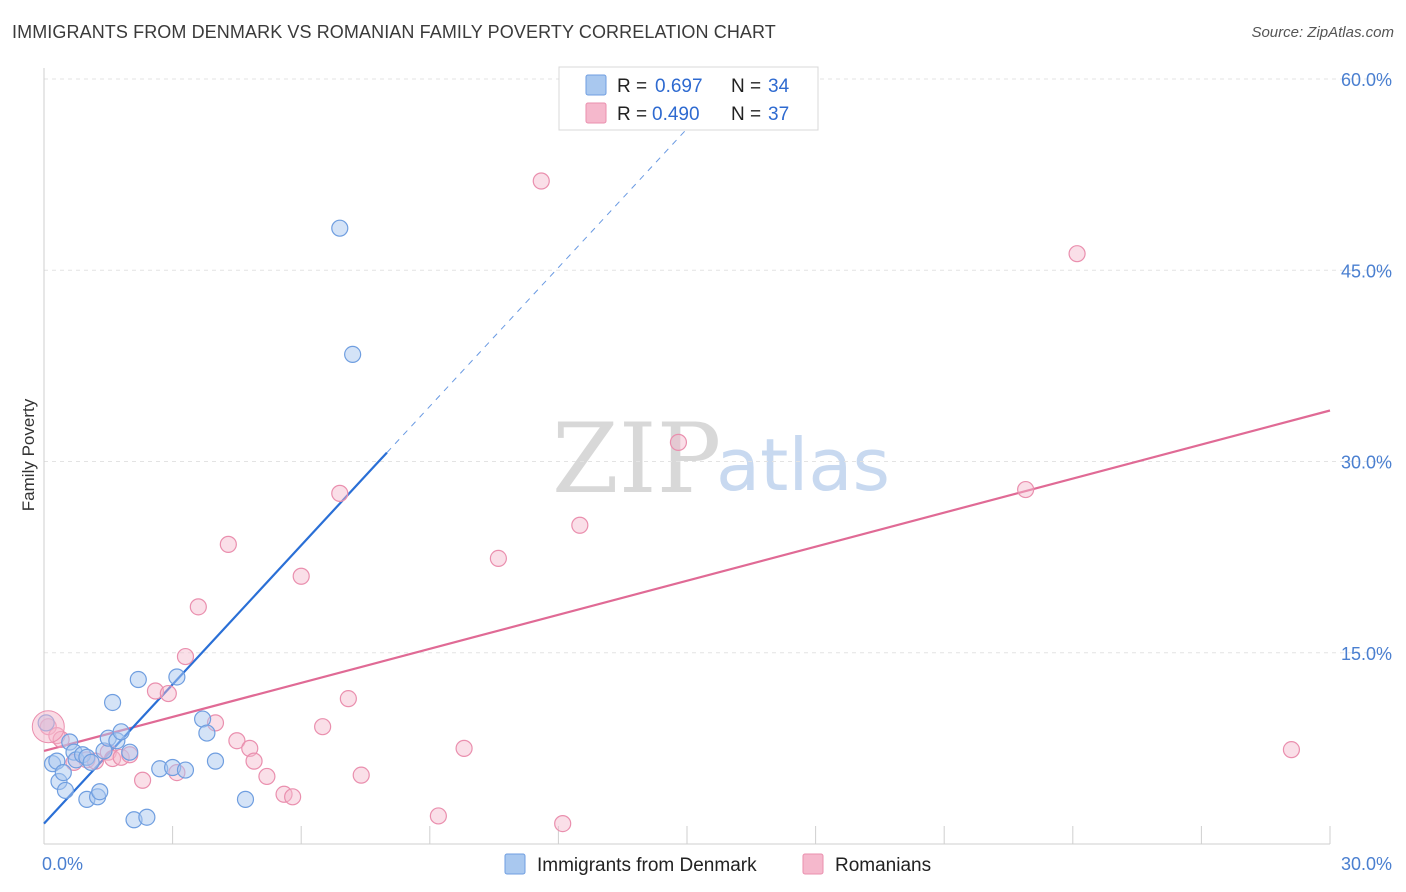 The height and width of the screenshot is (892, 1406). I want to click on legend-n-value-2: 37, so click(778, 114).